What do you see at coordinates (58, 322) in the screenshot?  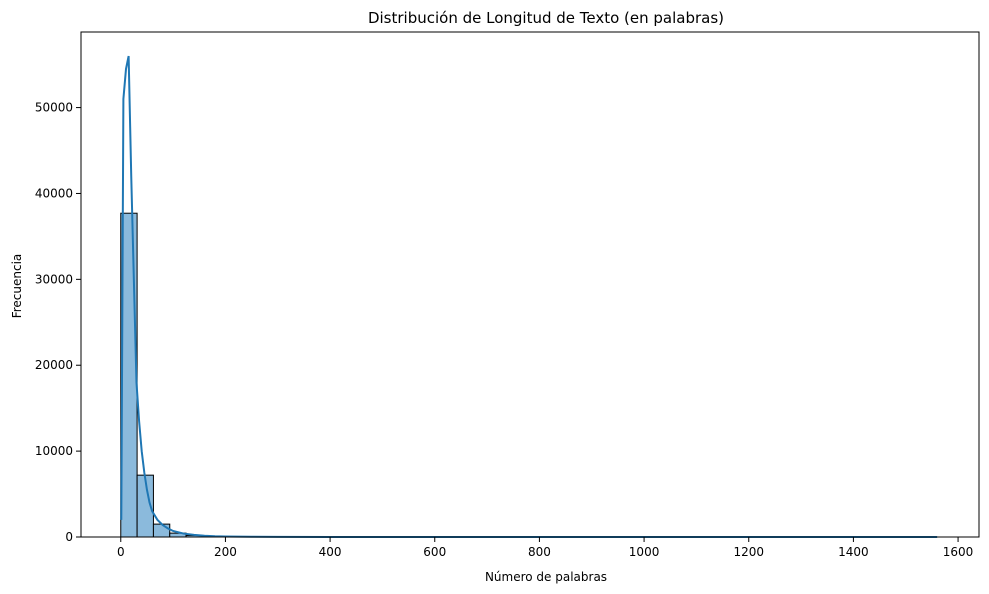 I see `y-axis: 0 10000 20000 30000 40000 50000` at bounding box center [58, 322].